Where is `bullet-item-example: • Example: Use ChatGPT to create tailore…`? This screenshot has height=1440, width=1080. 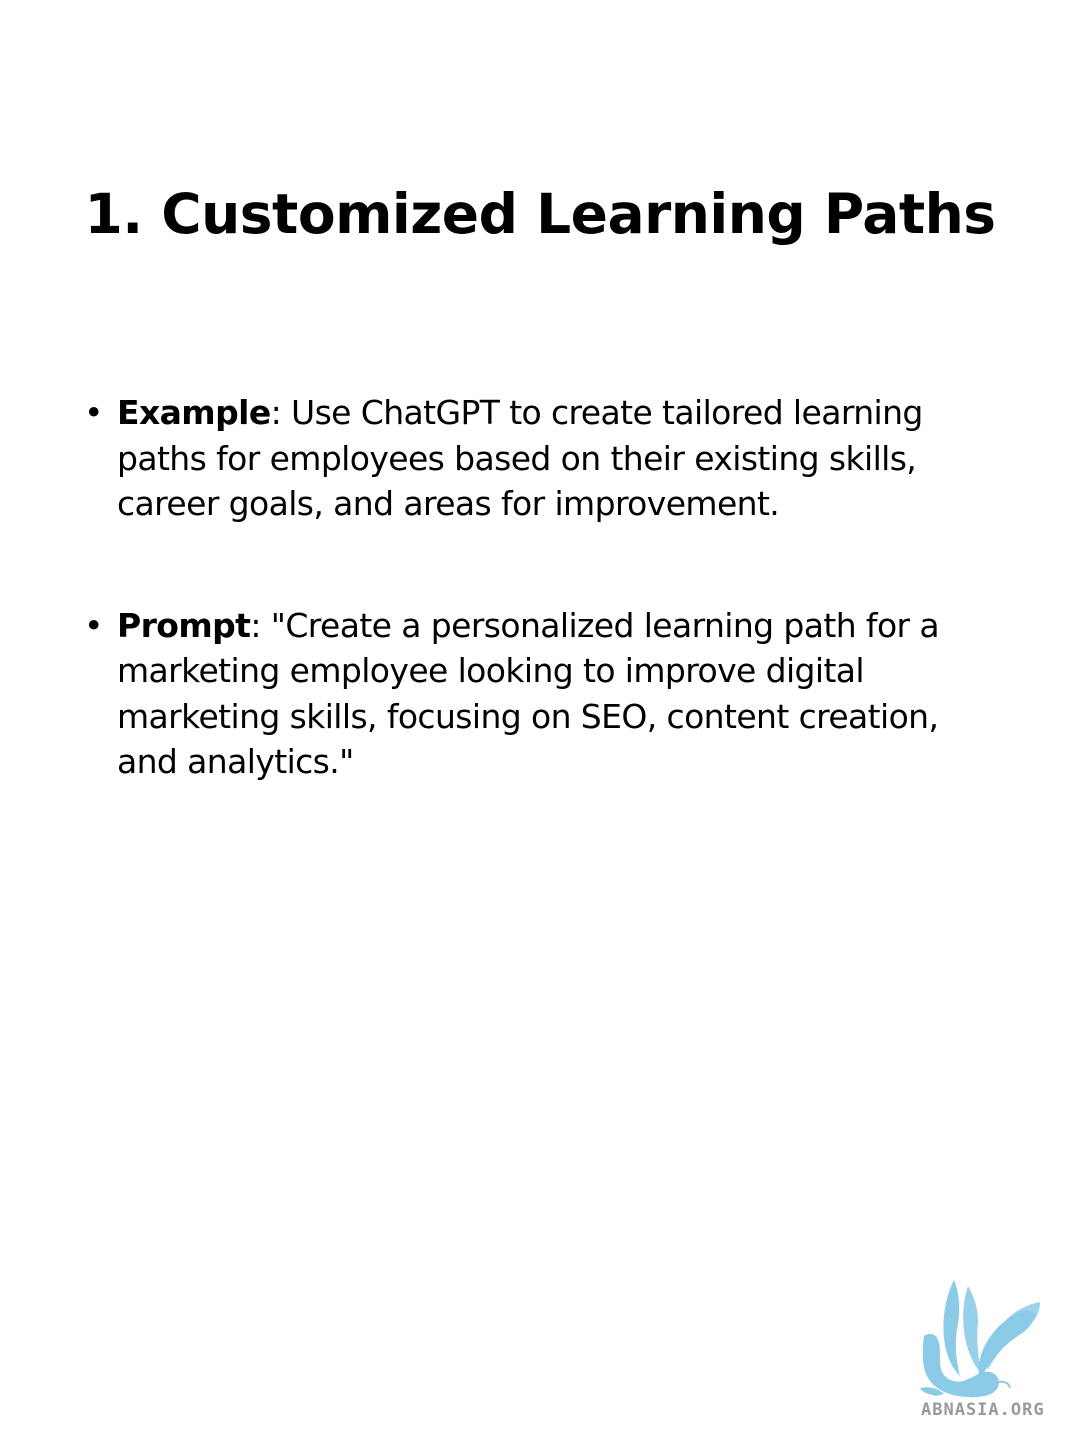
bullet-item-example: • Example: Use ChatGPT to create tailore… is located at coordinates (542, 458).